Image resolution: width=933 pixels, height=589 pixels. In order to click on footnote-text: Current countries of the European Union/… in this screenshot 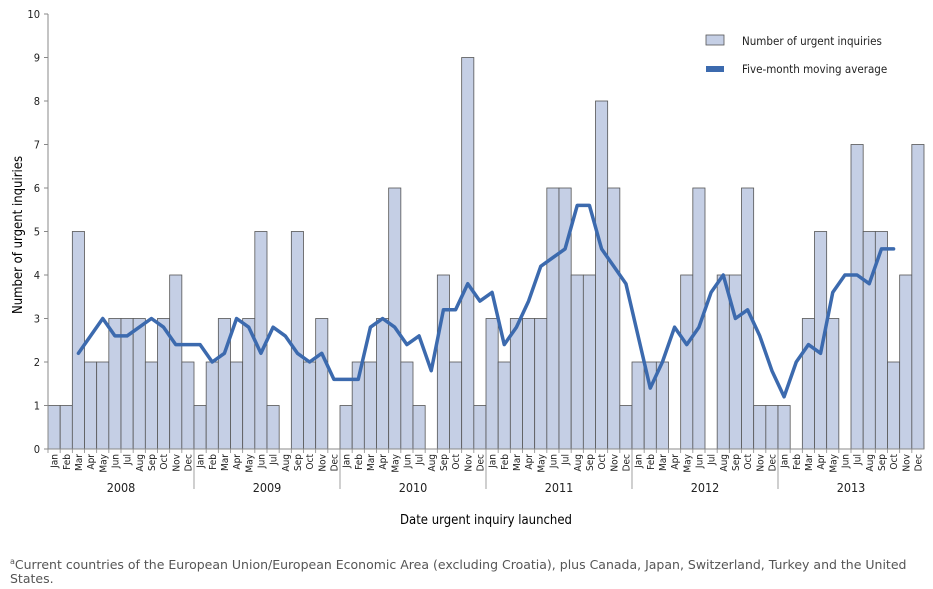, I will do `click(458, 572)`.